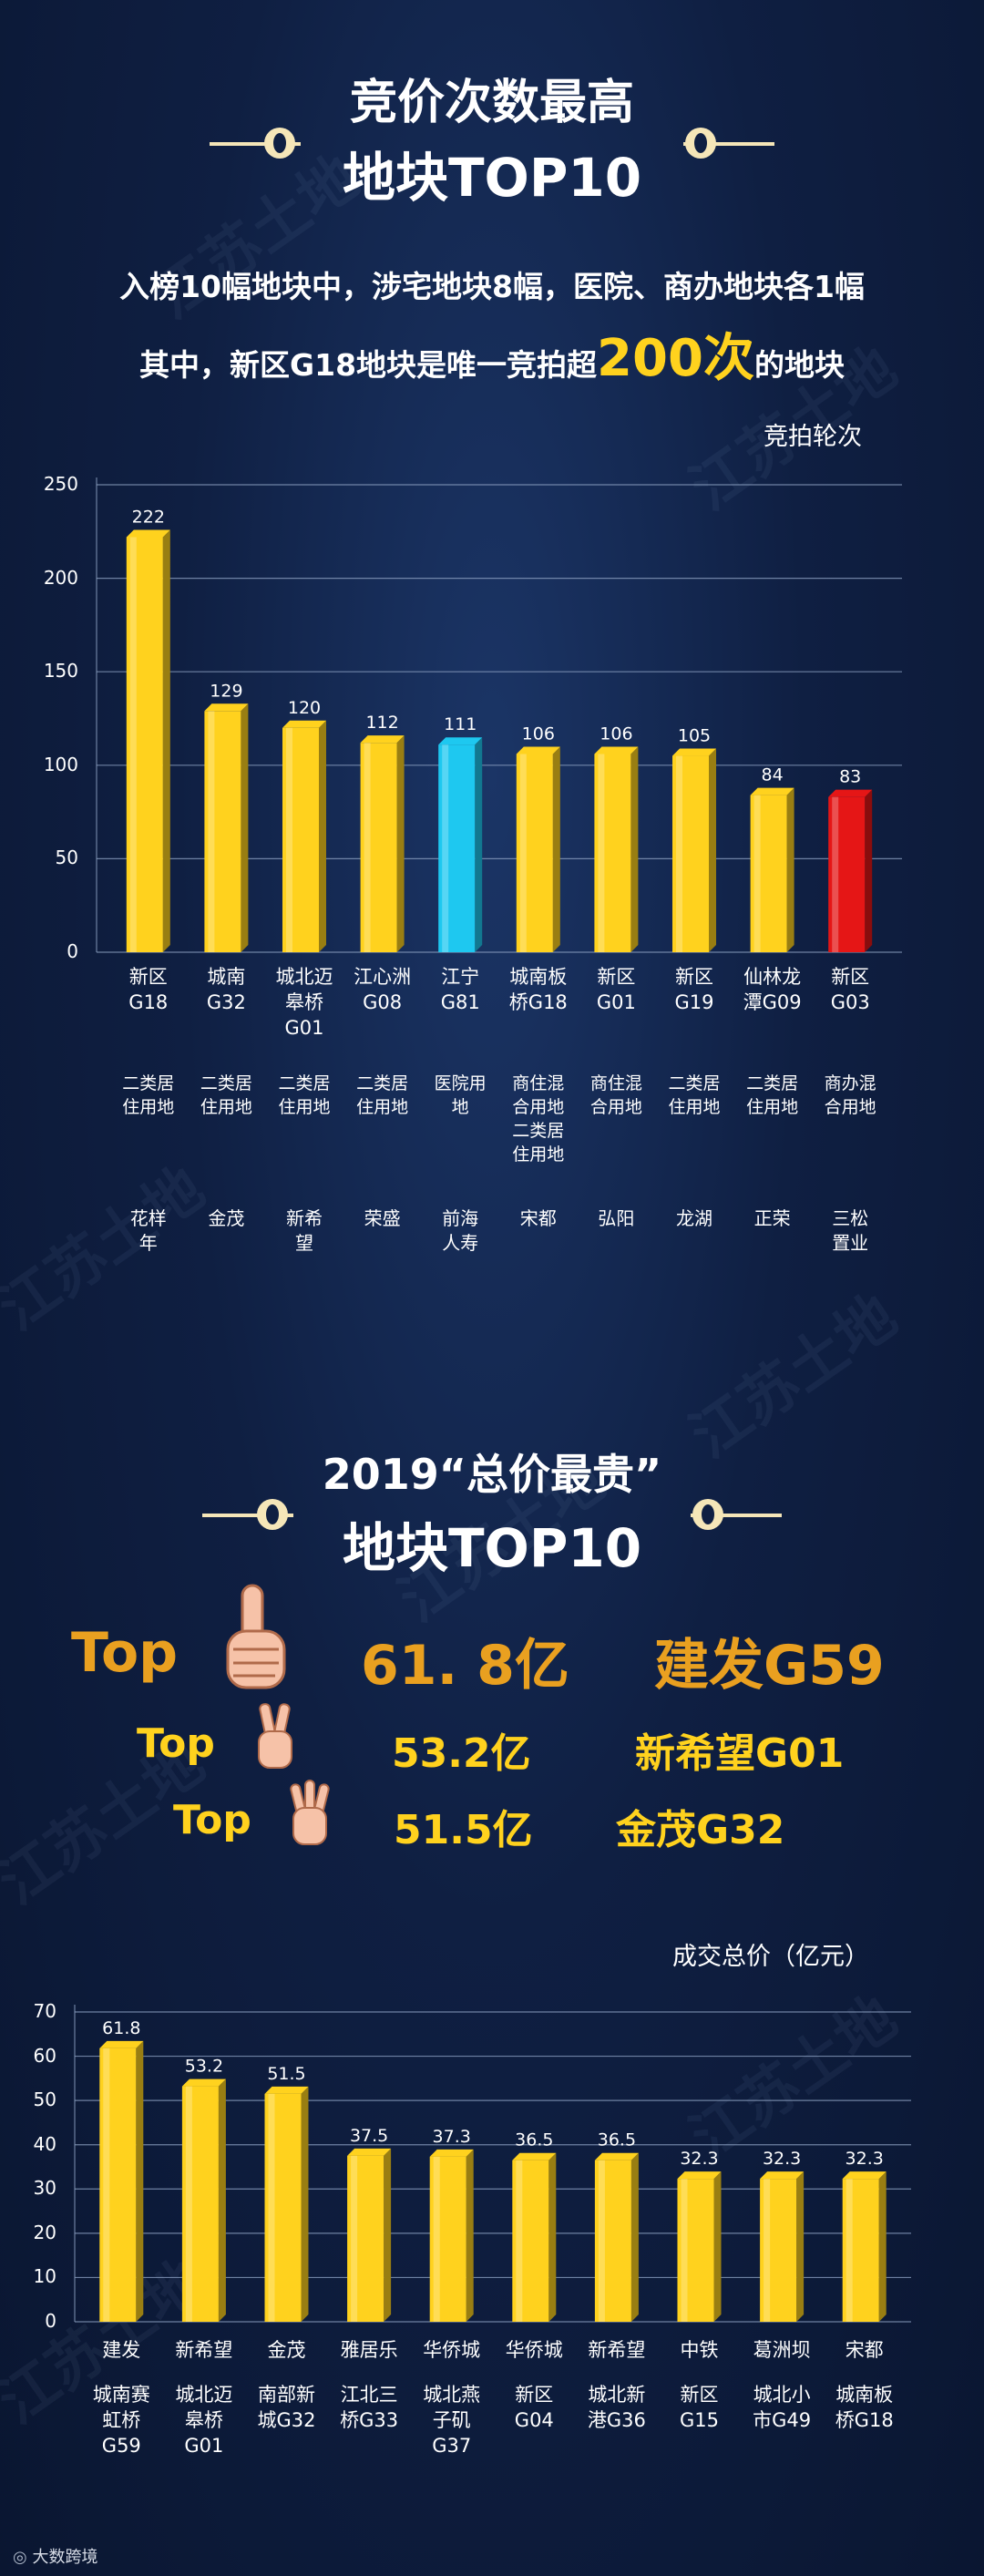  What do you see at coordinates (694, 1218) in the screenshot?
I see `developer-label: 龙湖` at bounding box center [694, 1218].